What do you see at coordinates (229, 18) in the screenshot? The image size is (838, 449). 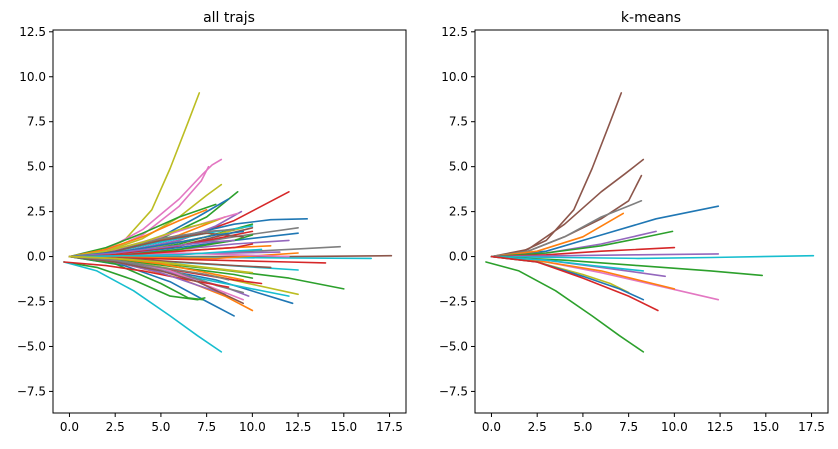 I see `chart-title: all trajs` at bounding box center [229, 18].